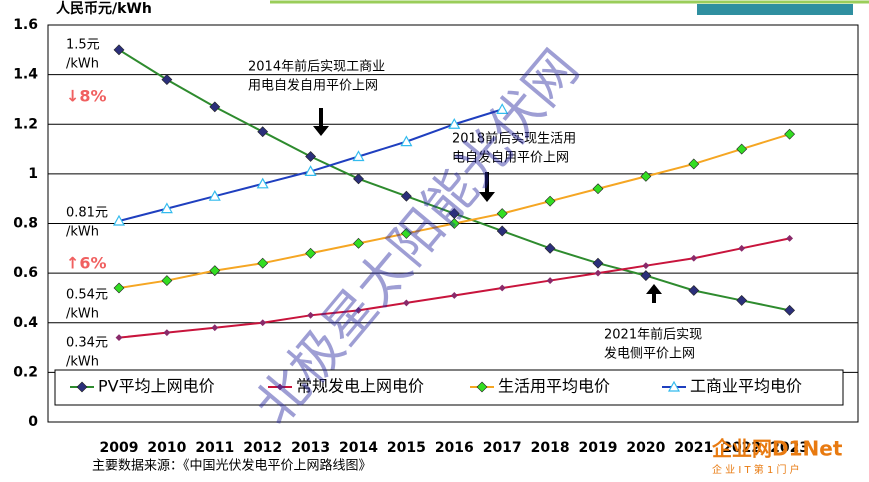 The image size is (869, 482). Describe the element at coordinates (510, 158) in the screenshot. I see `annotation: 电自发自用平价上网` at that location.